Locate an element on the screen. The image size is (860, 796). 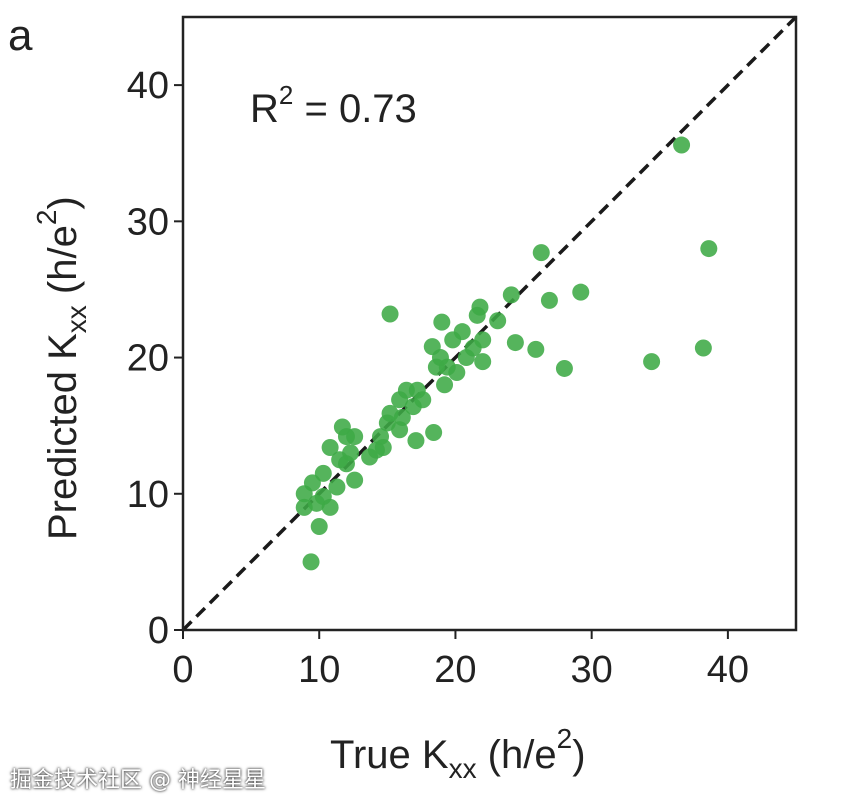
y-tick-label: 20 is located at coordinates (148, 359).